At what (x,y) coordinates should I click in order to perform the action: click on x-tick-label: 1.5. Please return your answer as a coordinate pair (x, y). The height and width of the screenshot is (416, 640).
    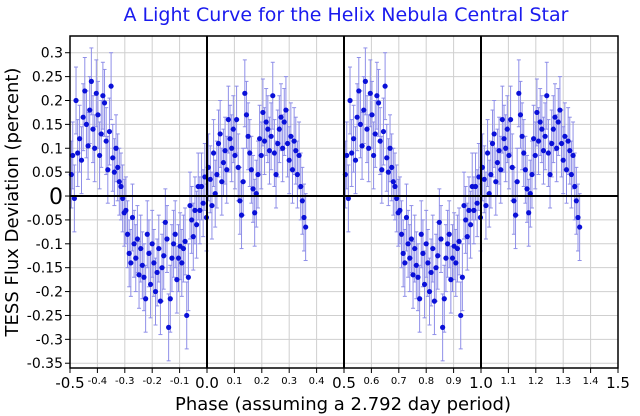
    Looking at the image, I should click on (618, 383).